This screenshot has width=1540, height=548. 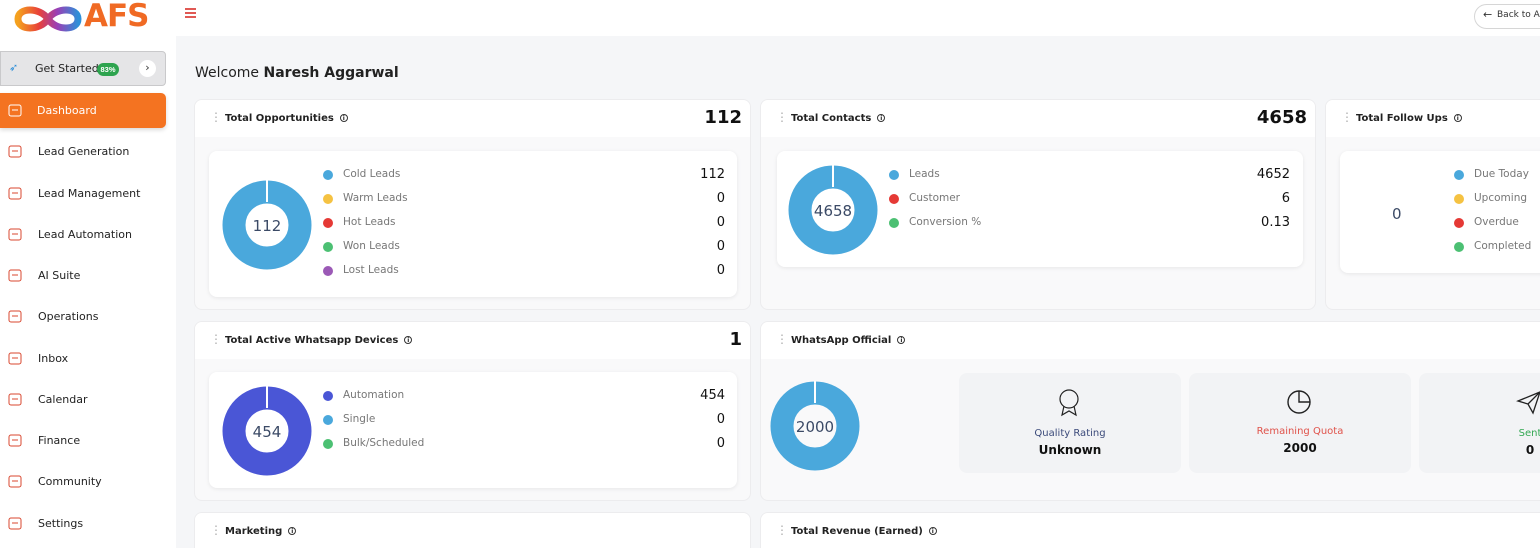 What do you see at coordinates (147, 68) in the screenshot?
I see `expand-button: ›` at bounding box center [147, 68].